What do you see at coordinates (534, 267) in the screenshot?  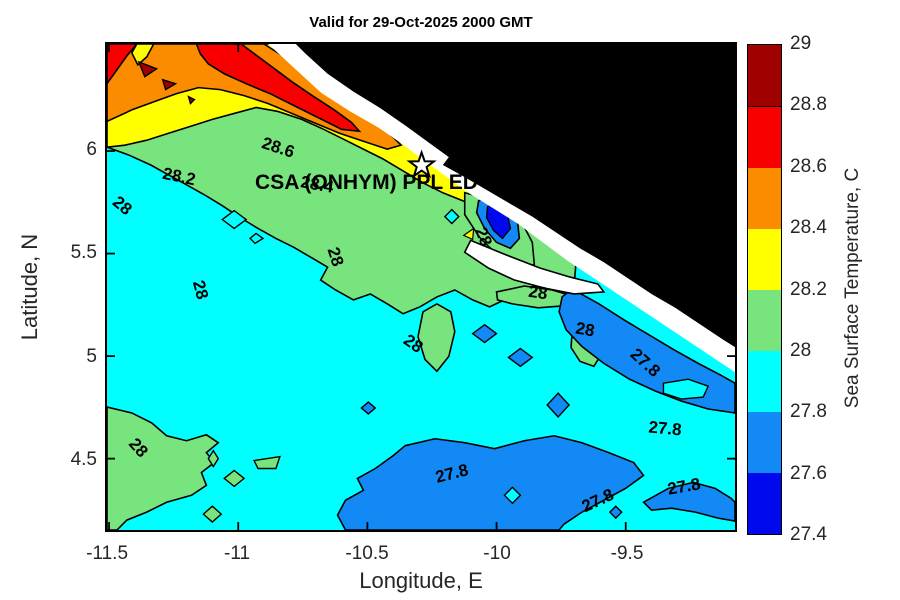 I see `coastal-gap-bulge` at bounding box center [534, 267].